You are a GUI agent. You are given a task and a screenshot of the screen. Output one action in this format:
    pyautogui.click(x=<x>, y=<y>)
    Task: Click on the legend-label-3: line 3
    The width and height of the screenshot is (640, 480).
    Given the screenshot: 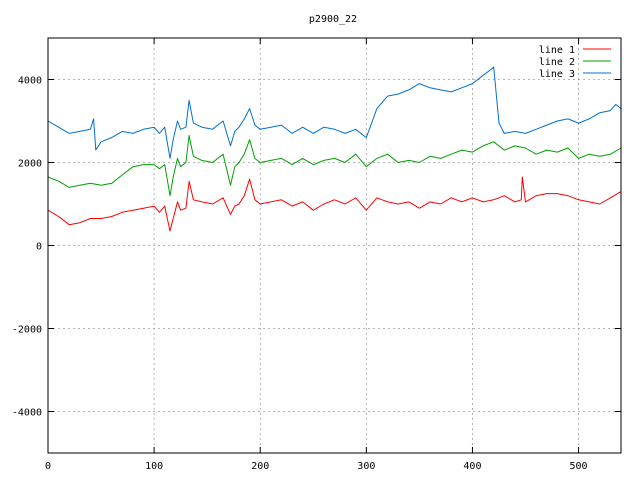 What is the action you would take?
    pyautogui.click(x=557, y=74)
    